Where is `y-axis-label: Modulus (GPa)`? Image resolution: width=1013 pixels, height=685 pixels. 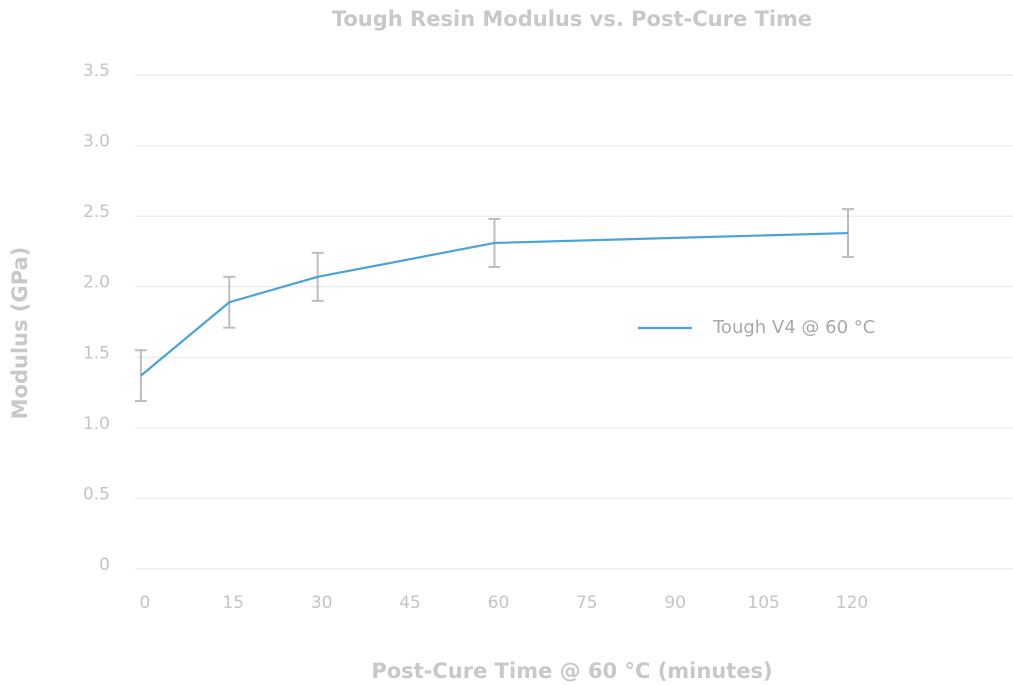
y-axis-label: Modulus (GPa) is located at coordinates (20, 333).